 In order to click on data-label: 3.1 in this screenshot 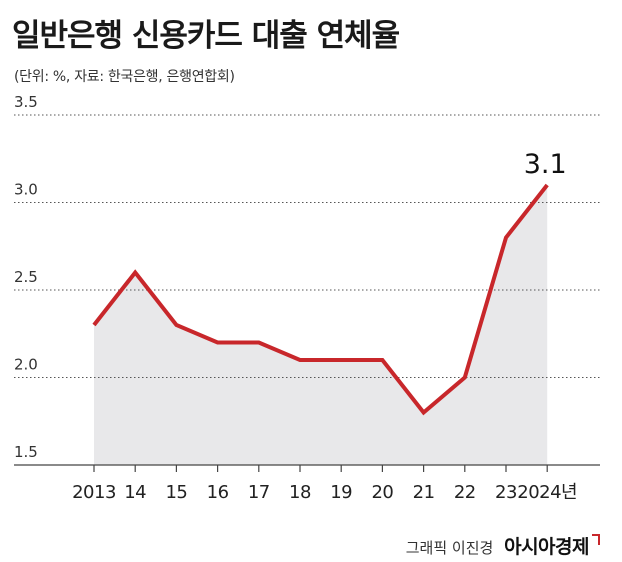, I will do `click(545, 164)`.